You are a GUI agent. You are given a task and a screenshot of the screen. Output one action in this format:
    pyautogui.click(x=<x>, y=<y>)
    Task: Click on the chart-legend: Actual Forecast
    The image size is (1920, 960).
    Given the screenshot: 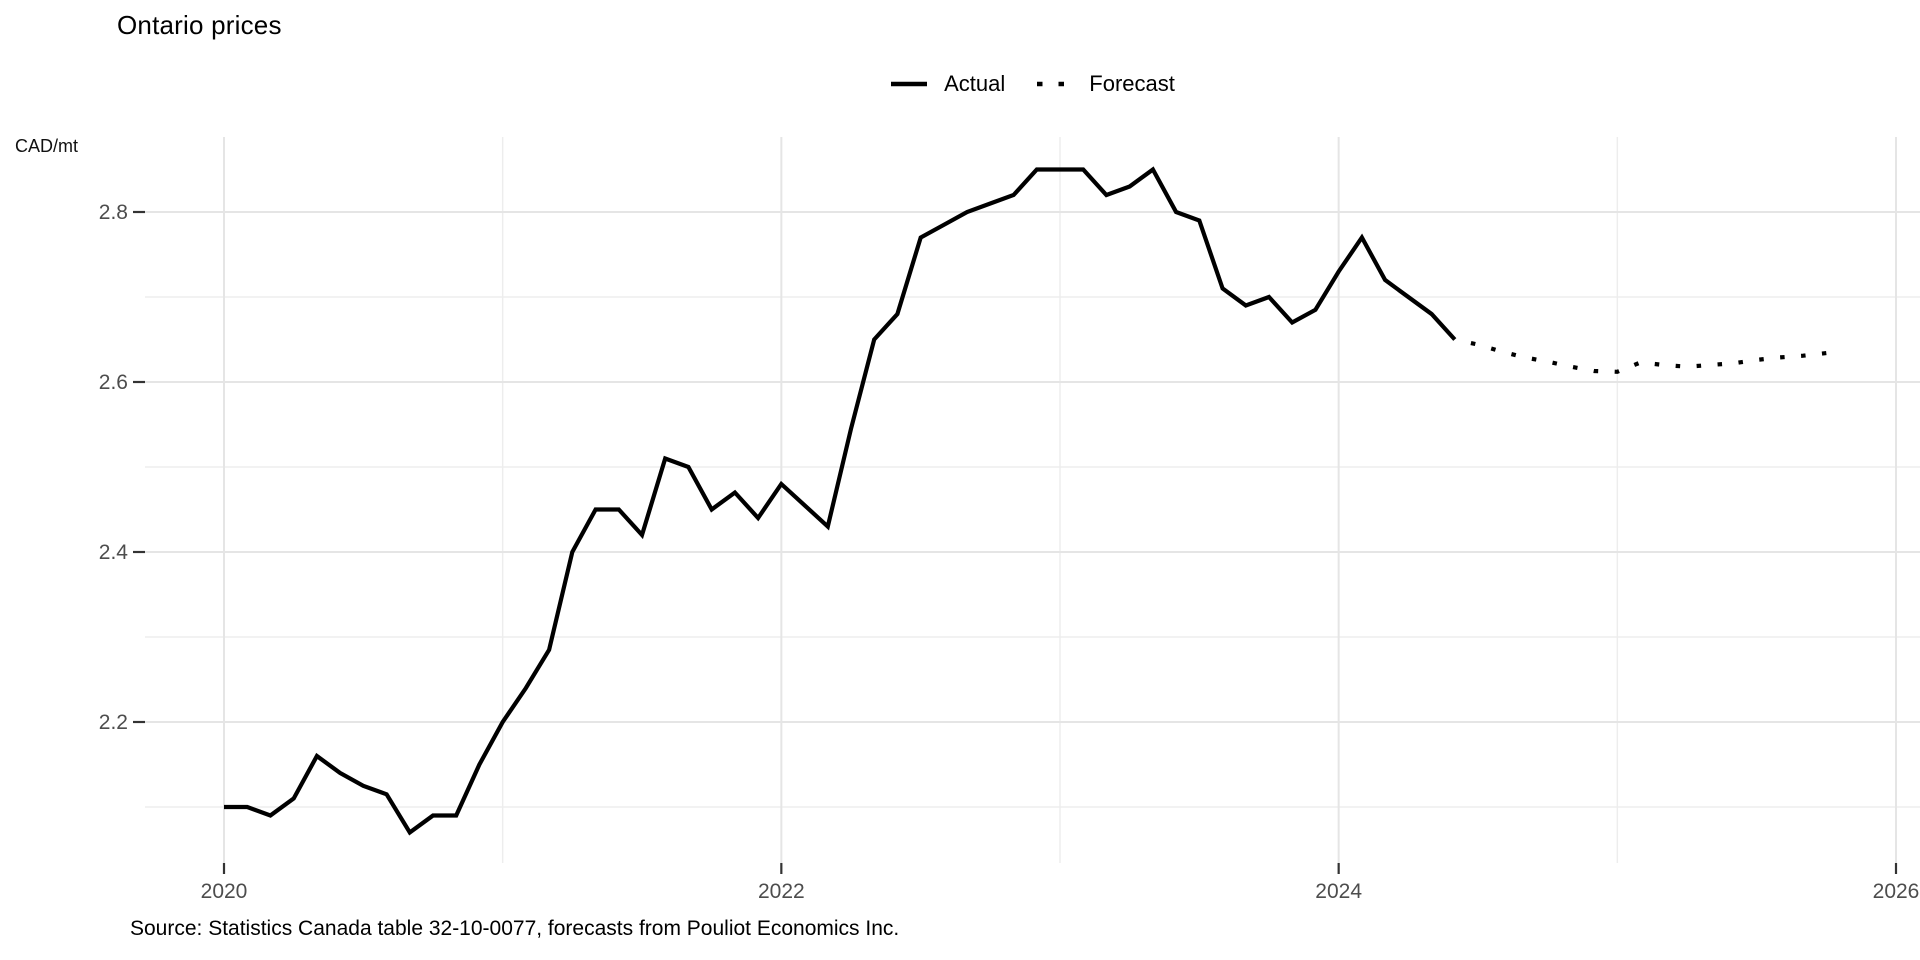 What is the action you would take?
    pyautogui.click(x=1032, y=84)
    